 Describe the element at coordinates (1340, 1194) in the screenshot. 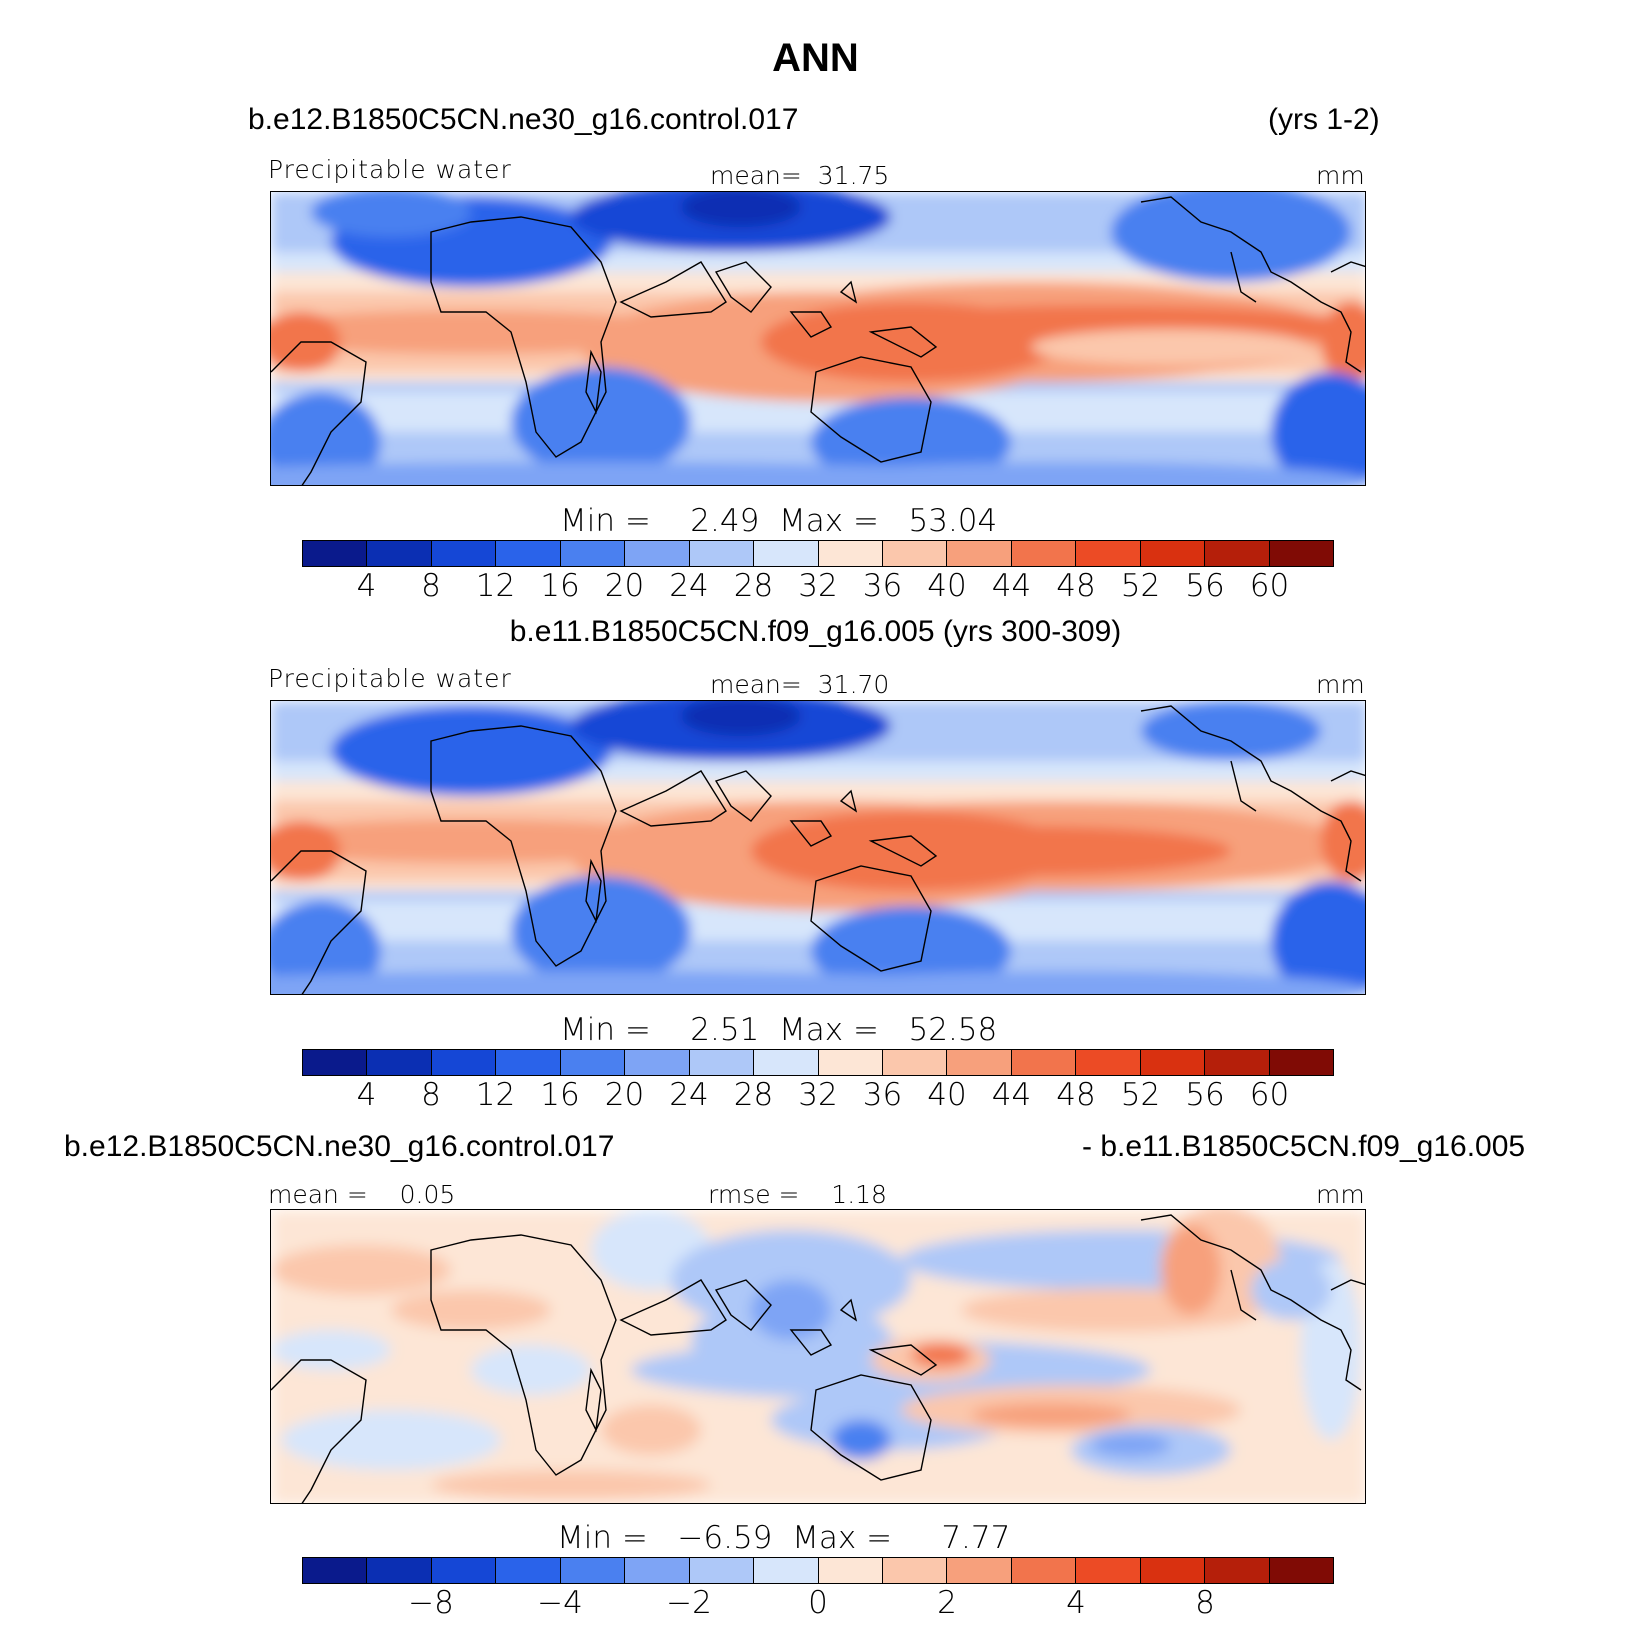

I see `panel3-units: mm` at that location.